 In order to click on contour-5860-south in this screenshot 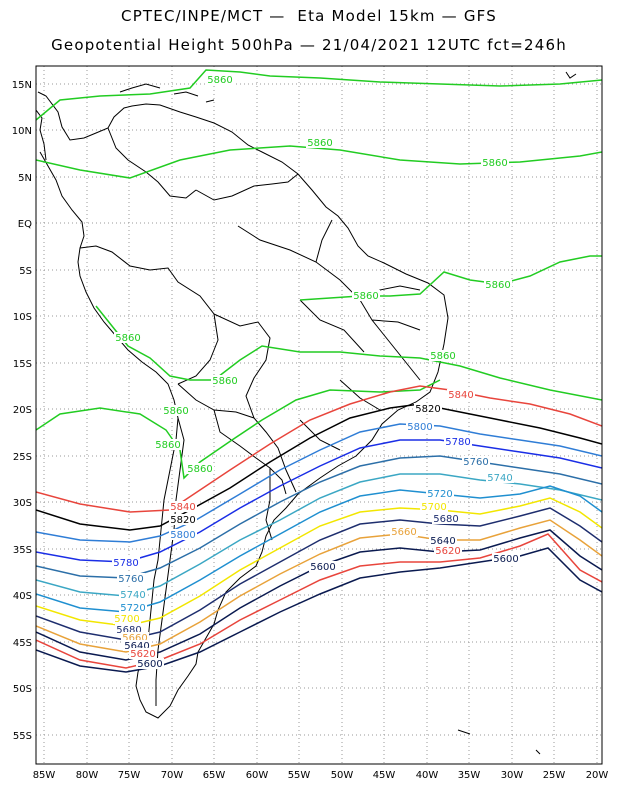, I will do `click(238, 429)`.